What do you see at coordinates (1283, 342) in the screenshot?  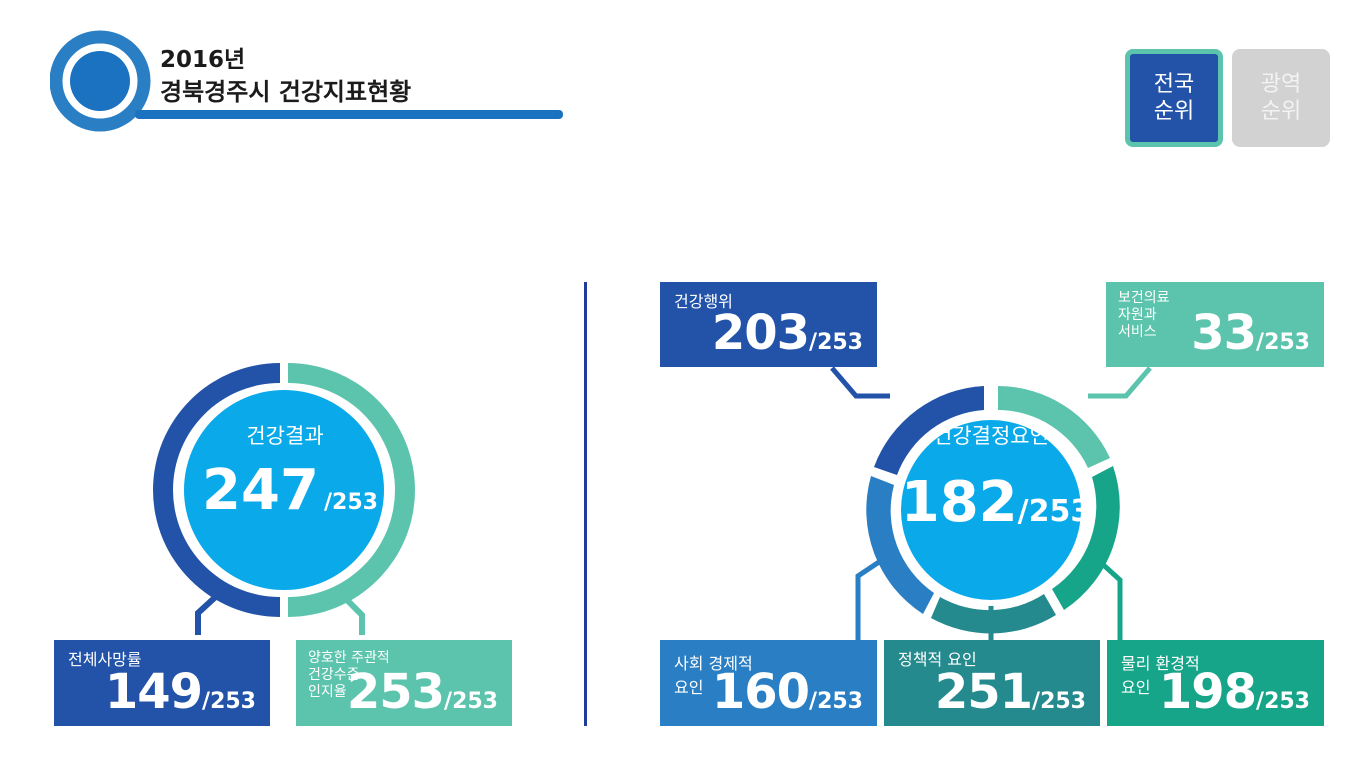 I see `healthcare-resources-total: /253` at bounding box center [1283, 342].